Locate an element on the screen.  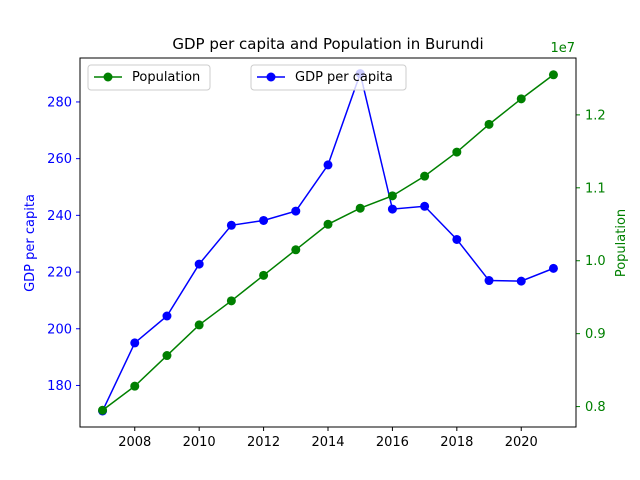
left-y-axis-label: GDP per capita is located at coordinates (30, 243).